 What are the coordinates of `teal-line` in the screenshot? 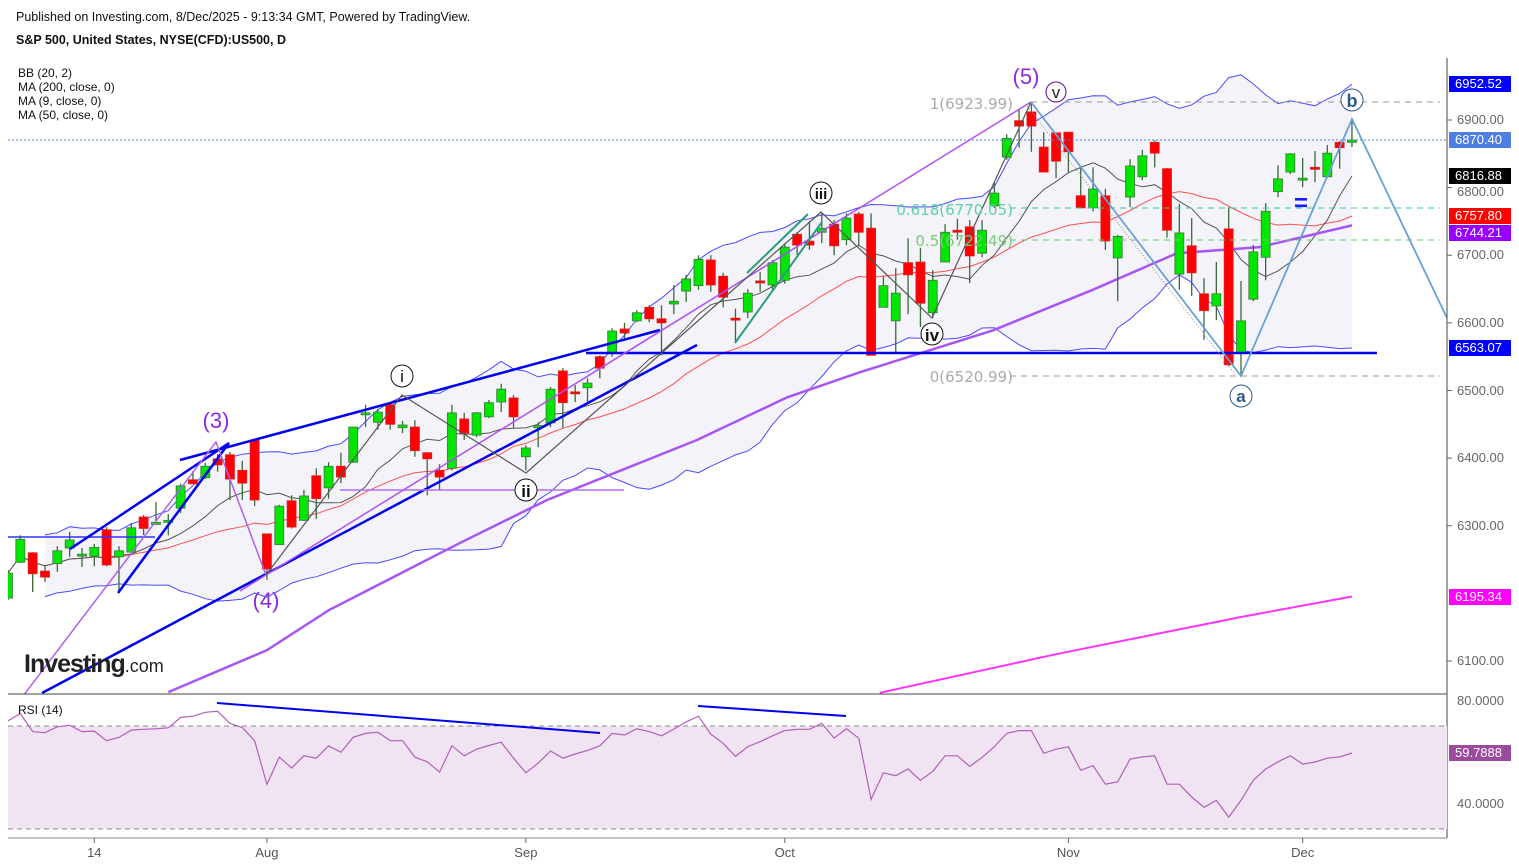 It's located at (778, 282).